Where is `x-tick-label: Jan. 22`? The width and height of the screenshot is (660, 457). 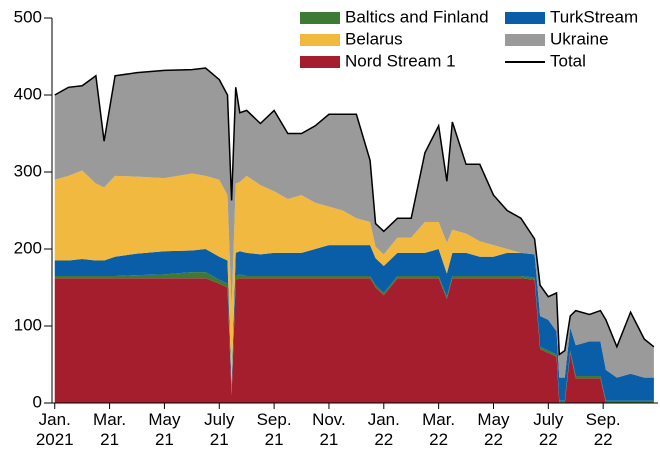 x-tick-label: Jan. 22 is located at coordinates (383, 429).